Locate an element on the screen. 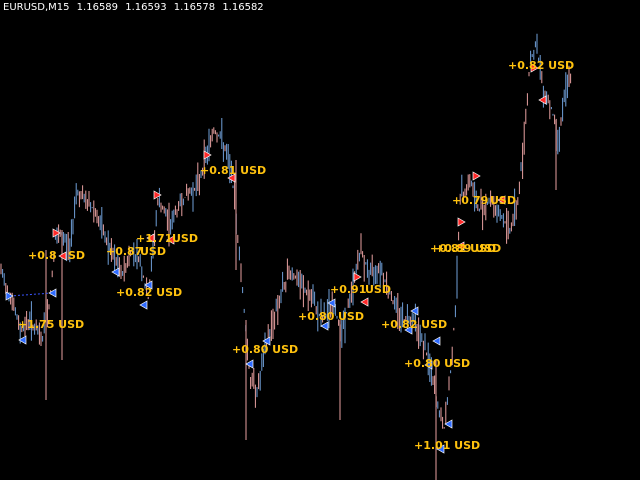  trade-profit-label: +1.75 USD is located at coordinates (51, 324).